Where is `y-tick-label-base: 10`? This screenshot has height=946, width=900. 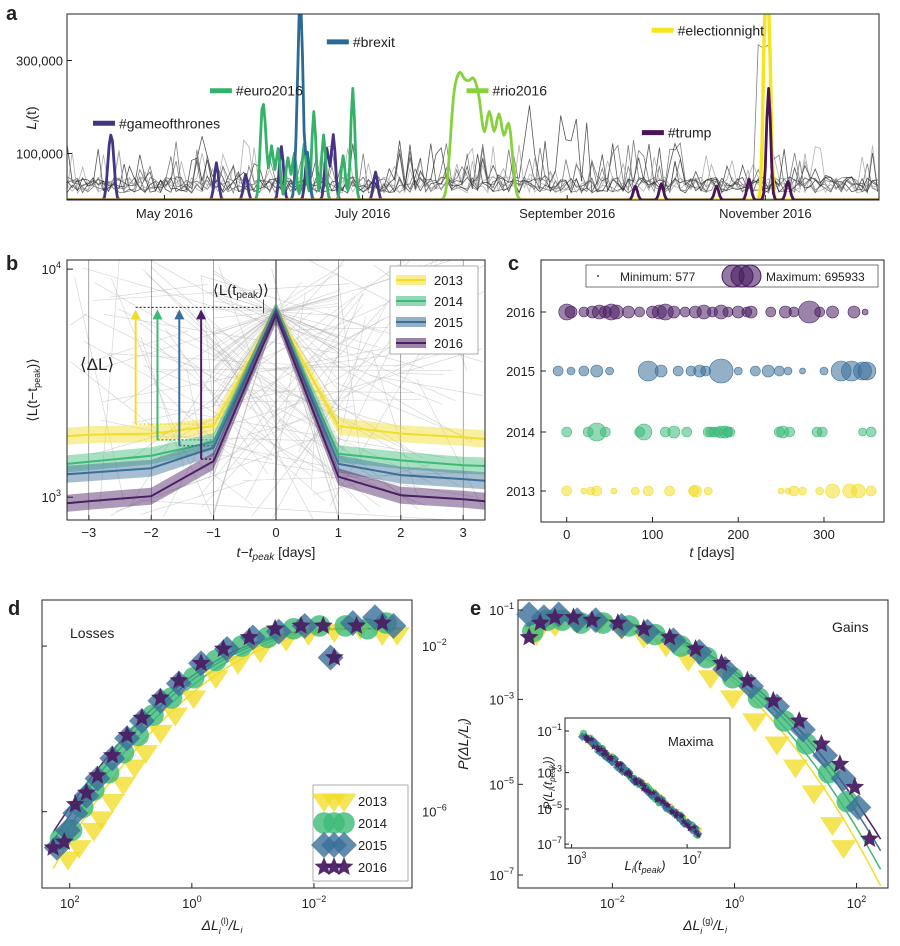 y-tick-label-base: 10 is located at coordinates (496, 699).